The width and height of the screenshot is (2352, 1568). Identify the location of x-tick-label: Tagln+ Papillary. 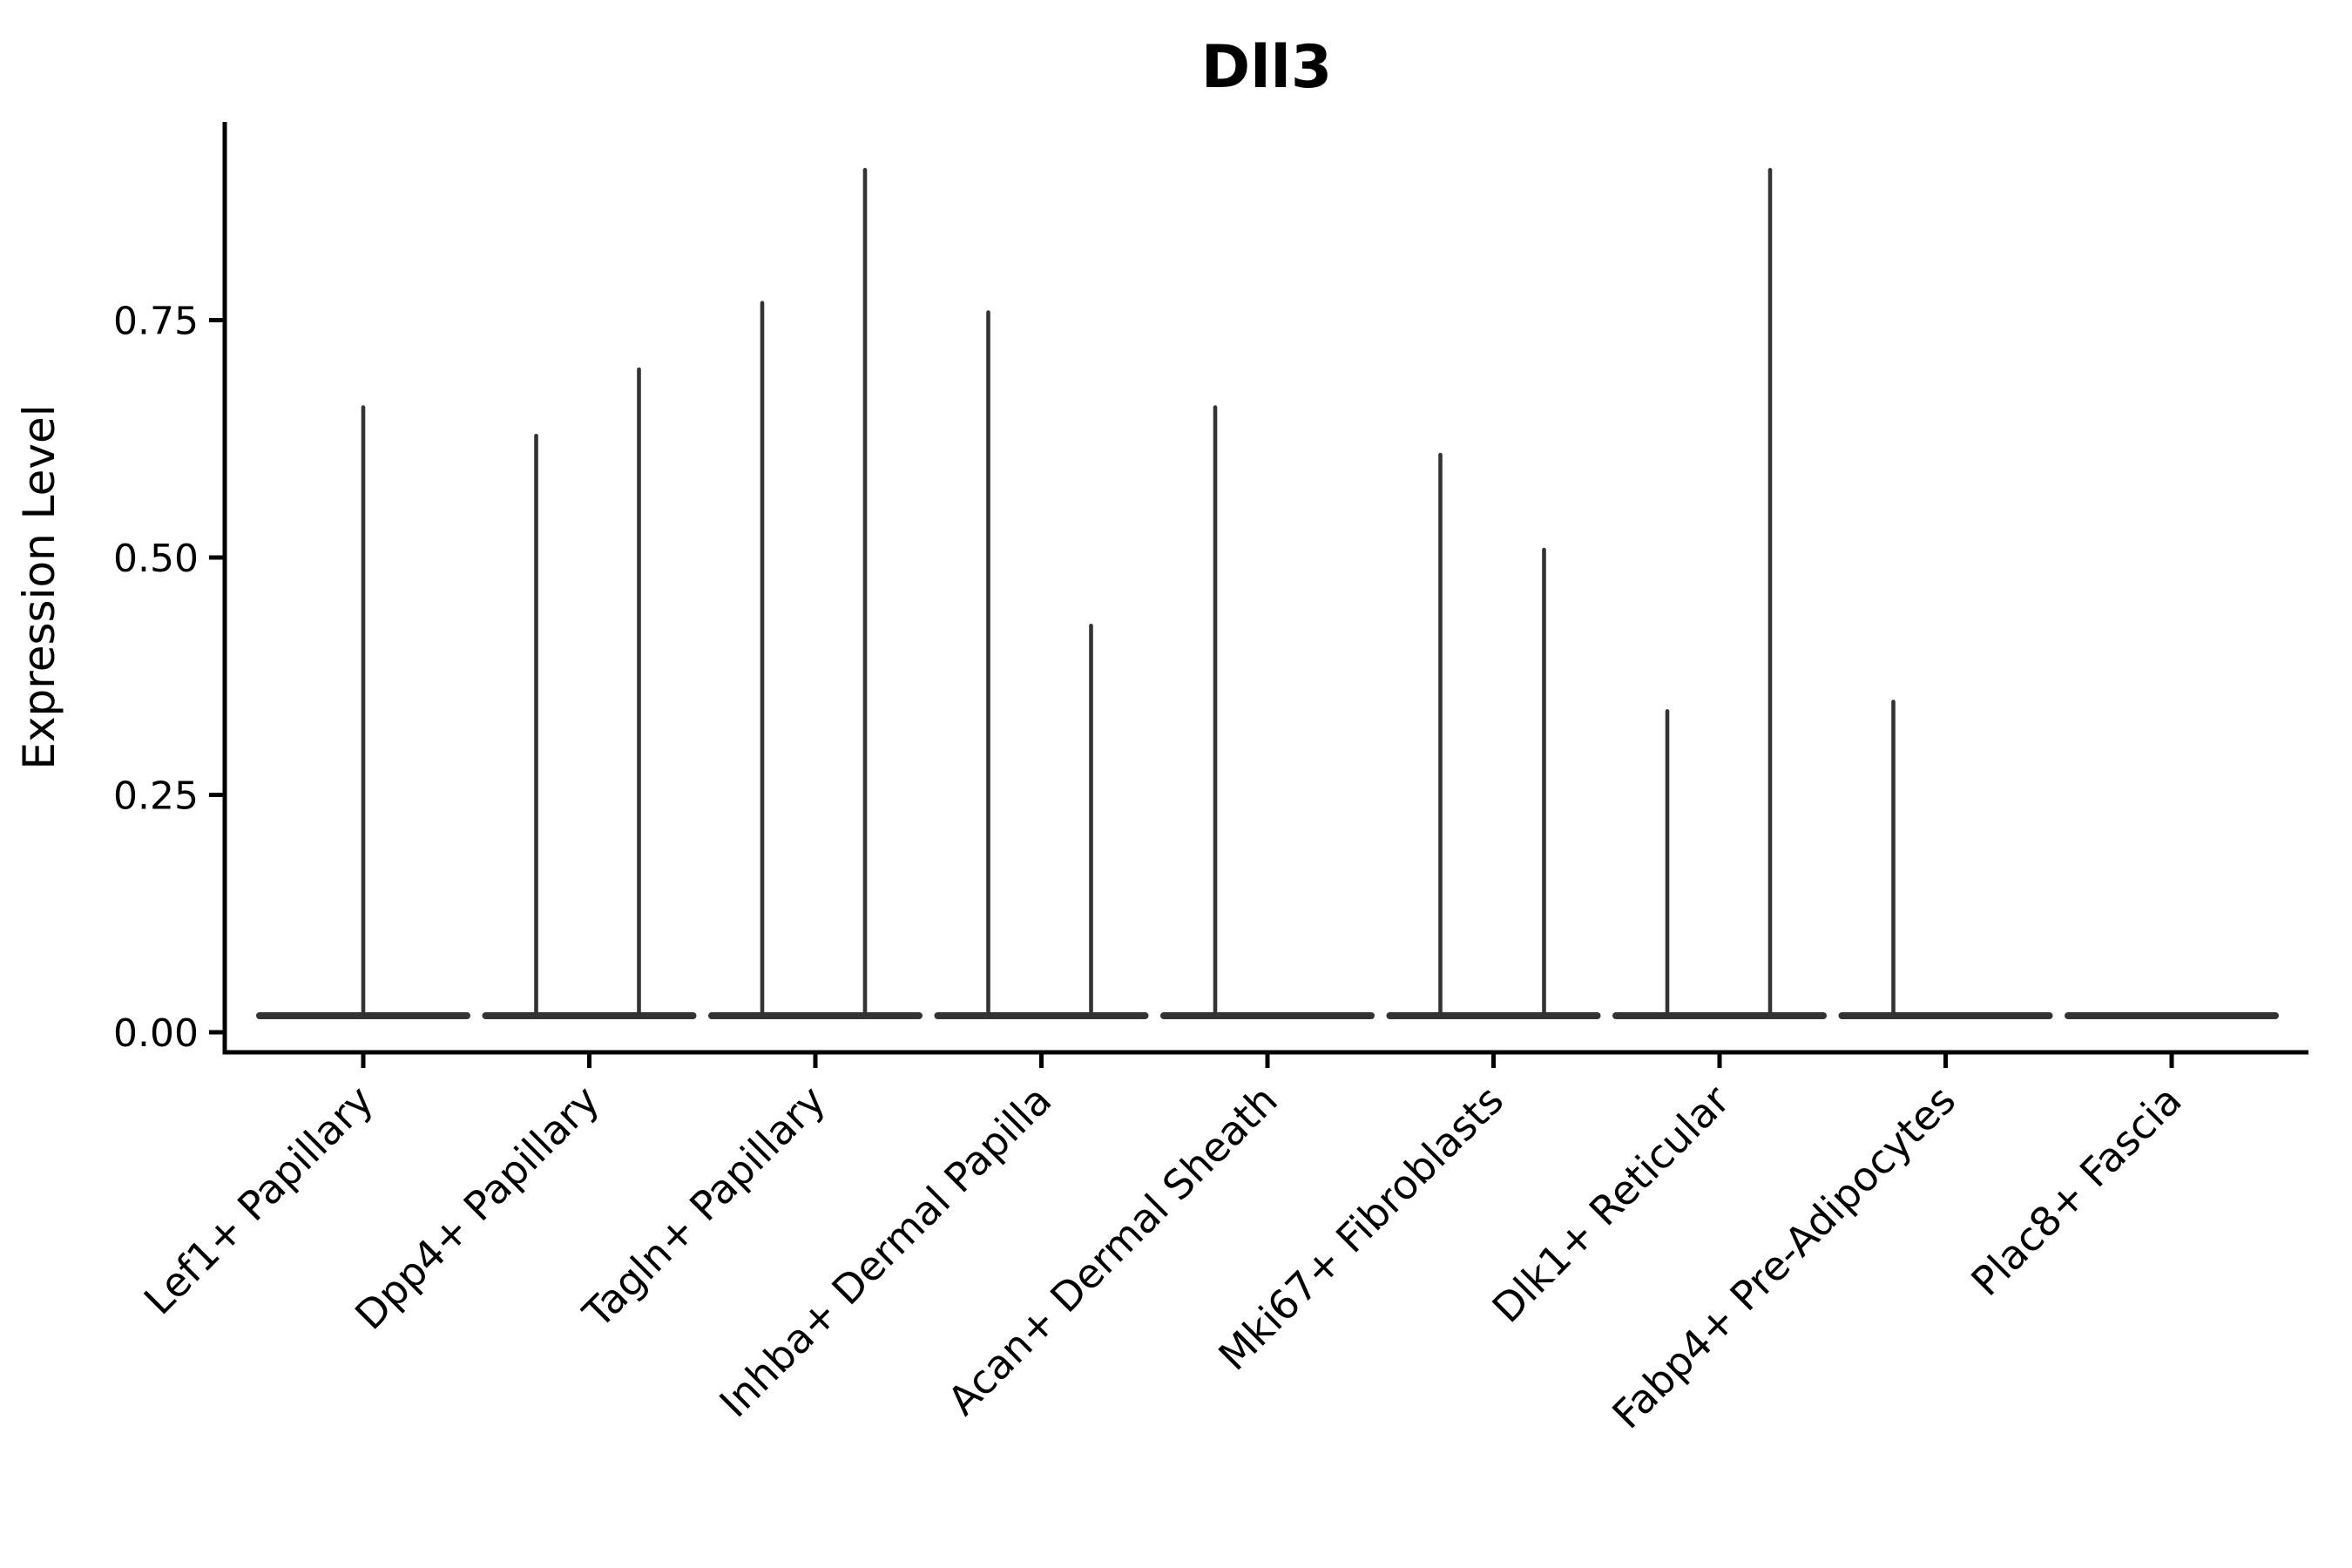
(704, 1207).